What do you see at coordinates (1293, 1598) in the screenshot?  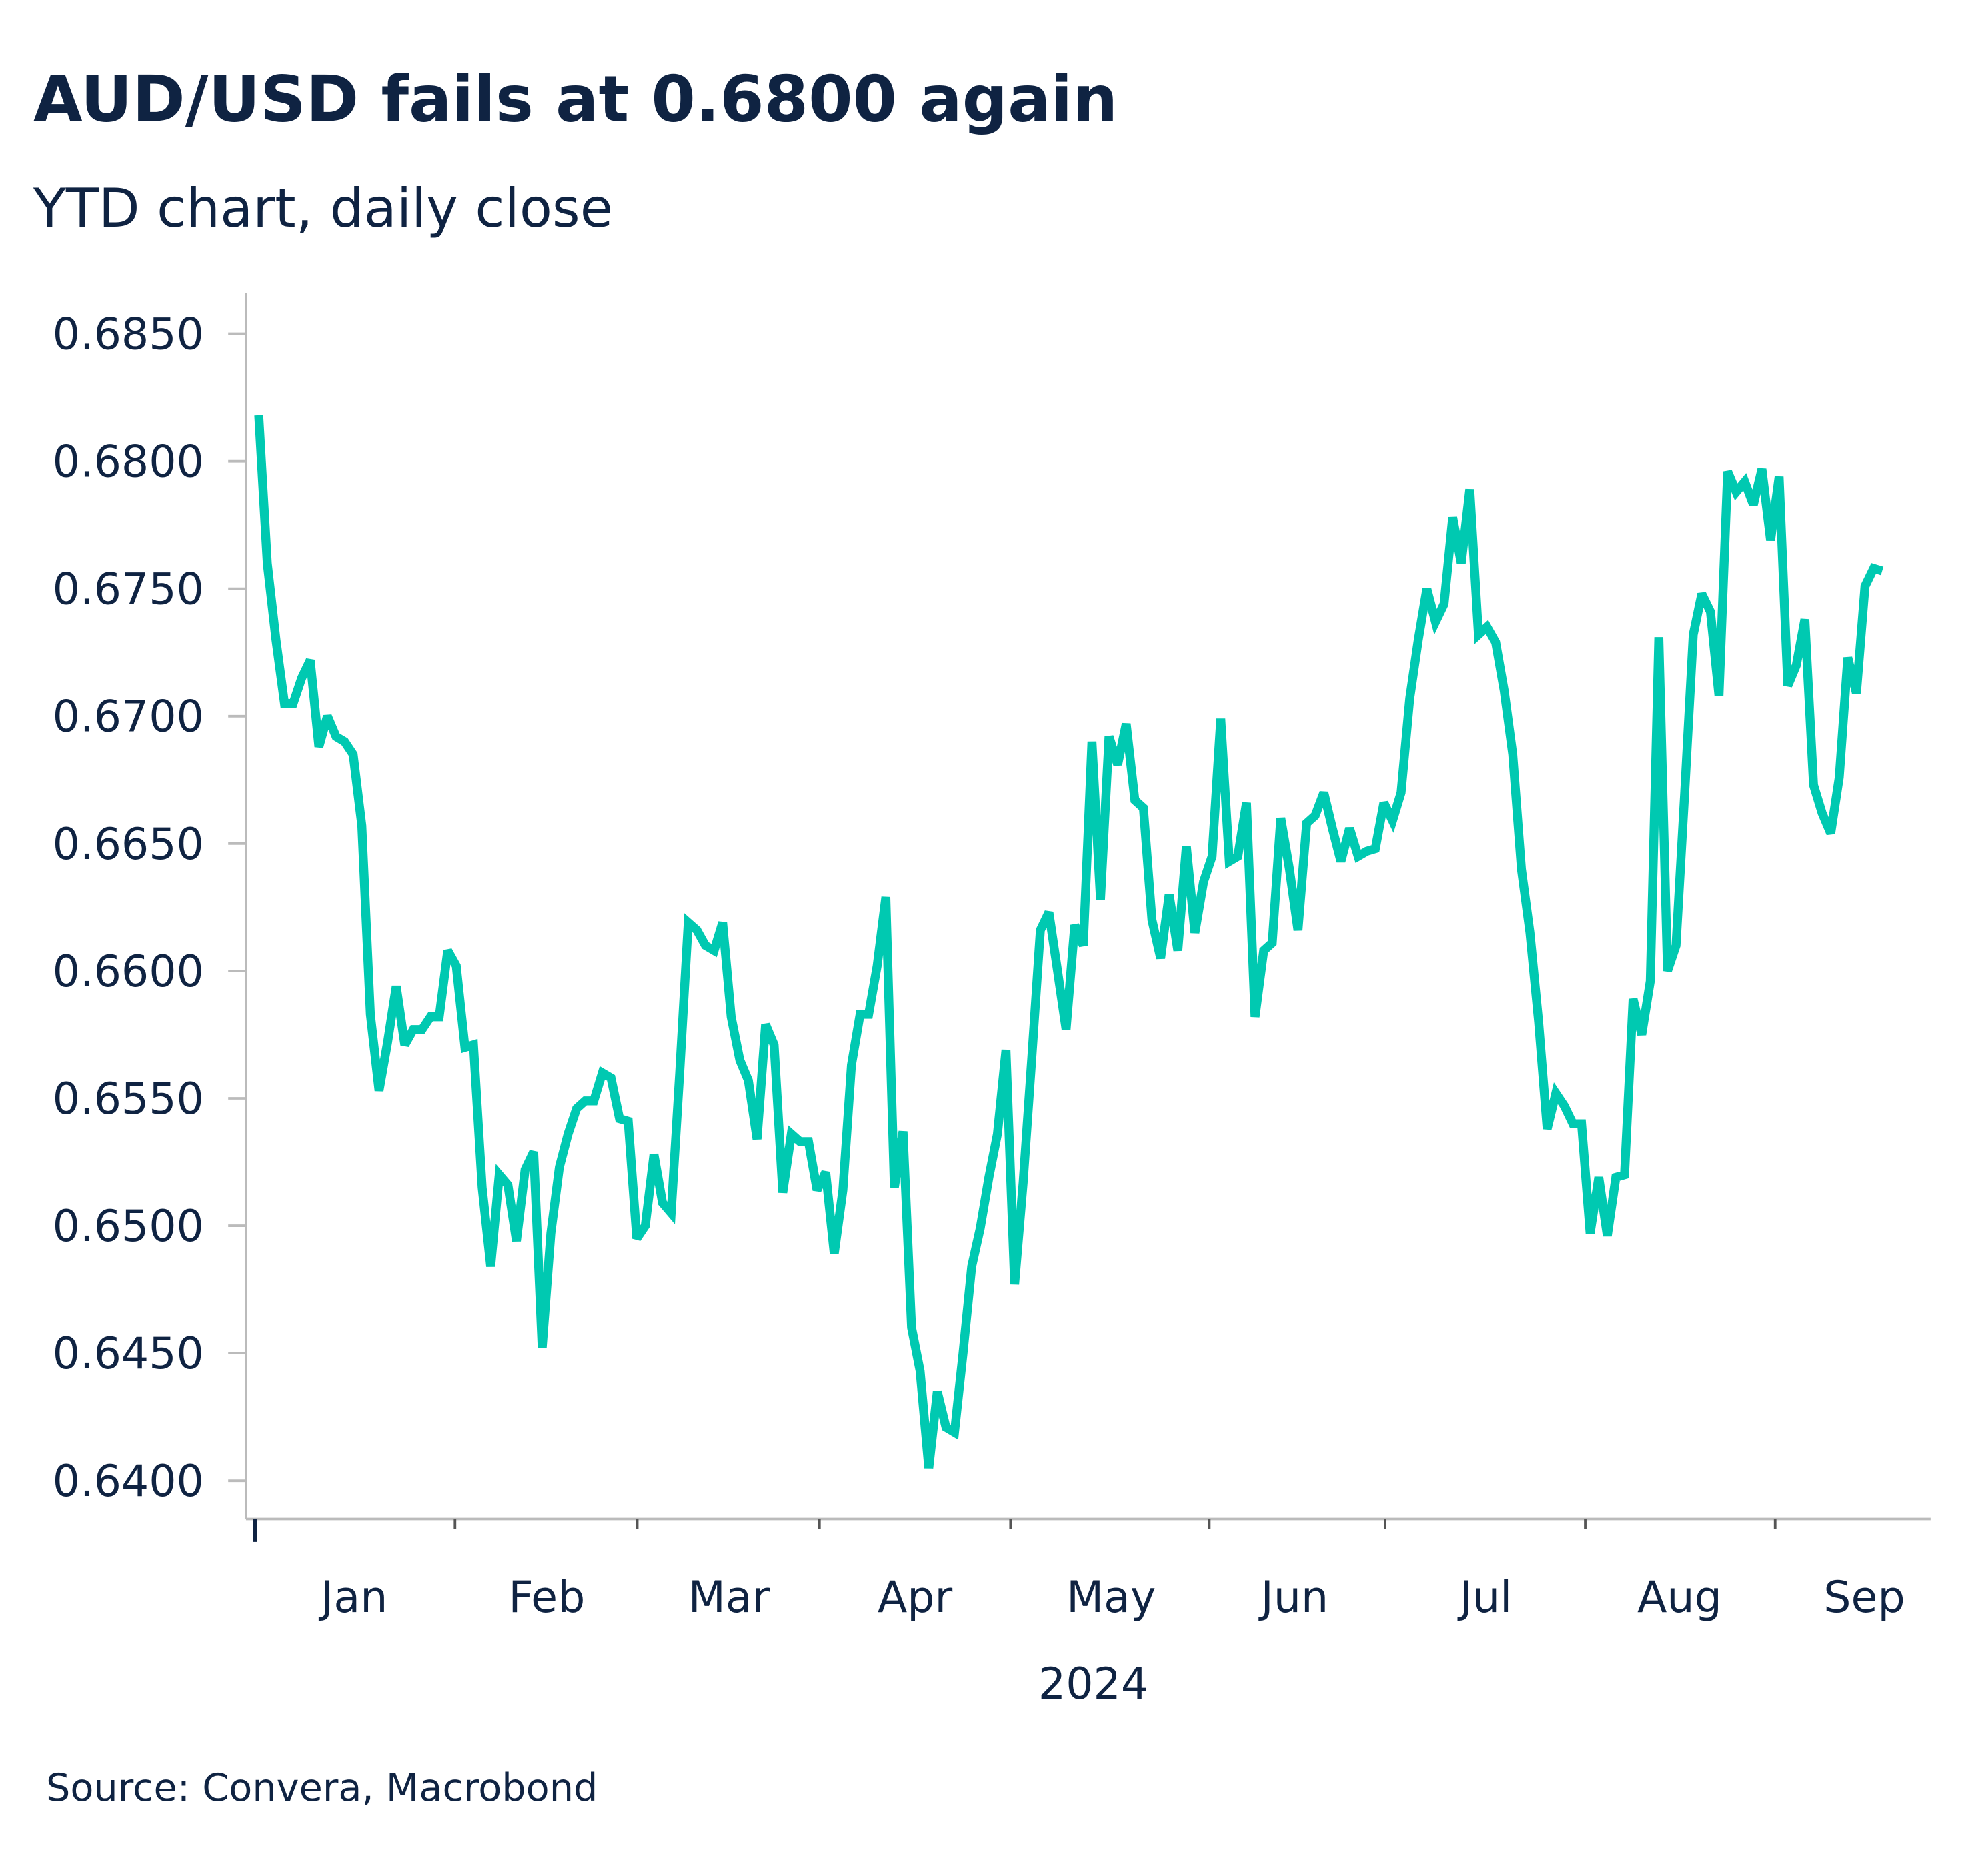 I see `x-tick-label: Jun` at bounding box center [1293, 1598].